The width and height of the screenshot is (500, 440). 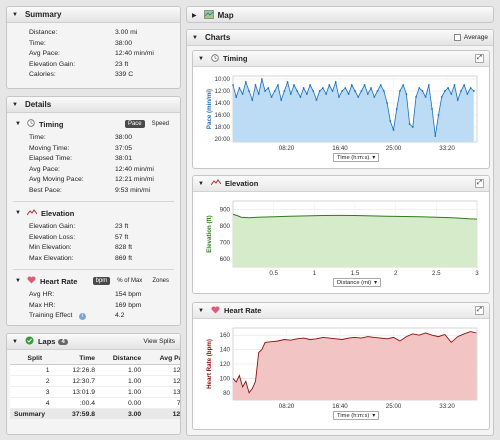 I want to click on x-tick-label: 08:20, so click(x=287, y=406).